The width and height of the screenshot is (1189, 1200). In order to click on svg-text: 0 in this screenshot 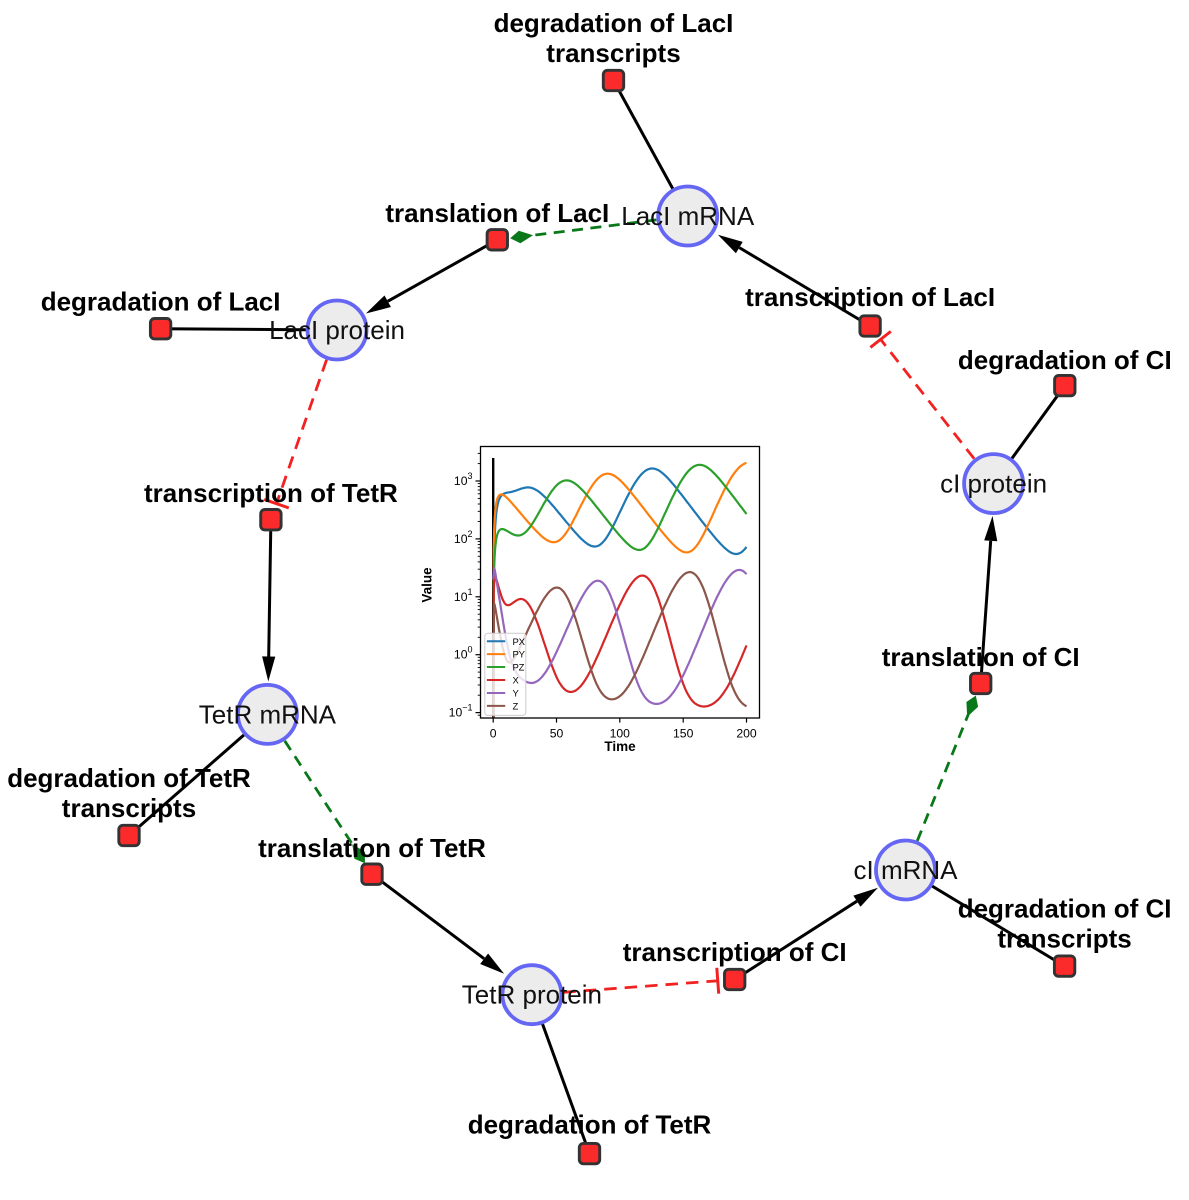, I will do `click(493, 734)`.